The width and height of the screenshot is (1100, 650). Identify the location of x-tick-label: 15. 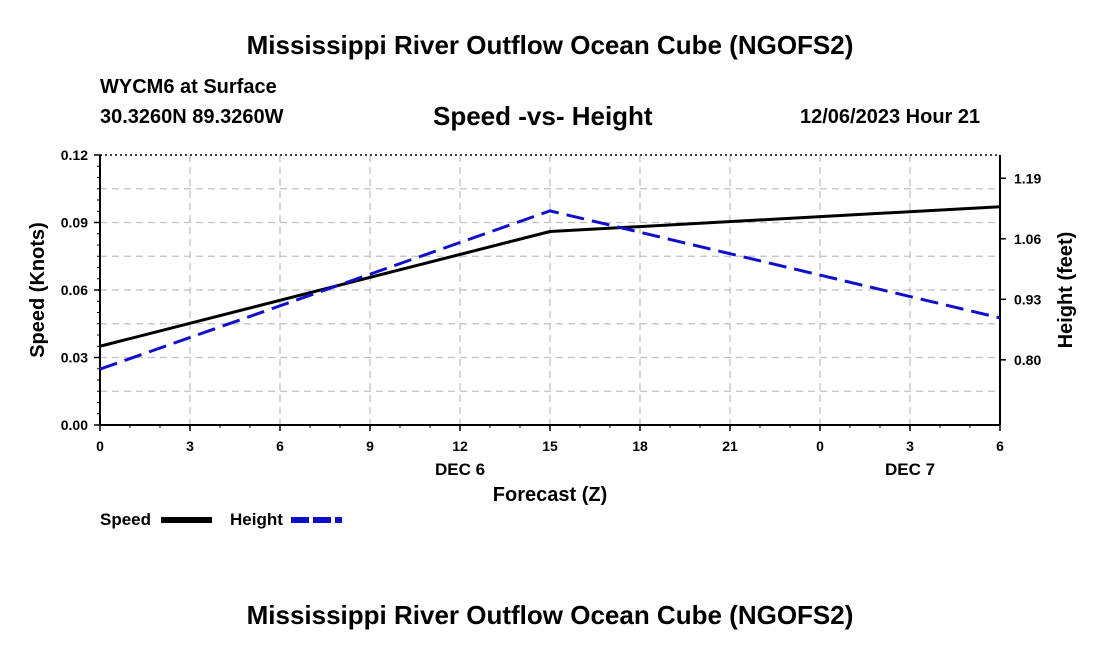
(550, 446).